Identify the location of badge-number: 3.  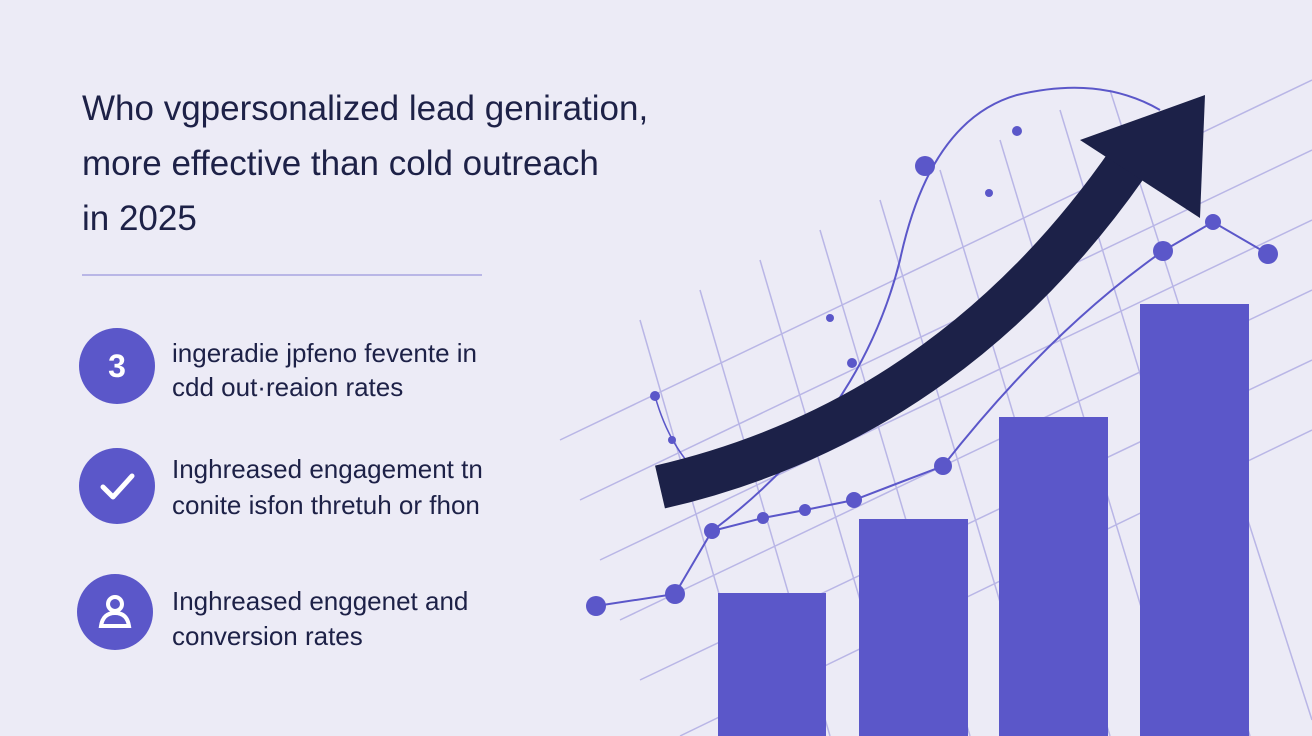
(117, 366).